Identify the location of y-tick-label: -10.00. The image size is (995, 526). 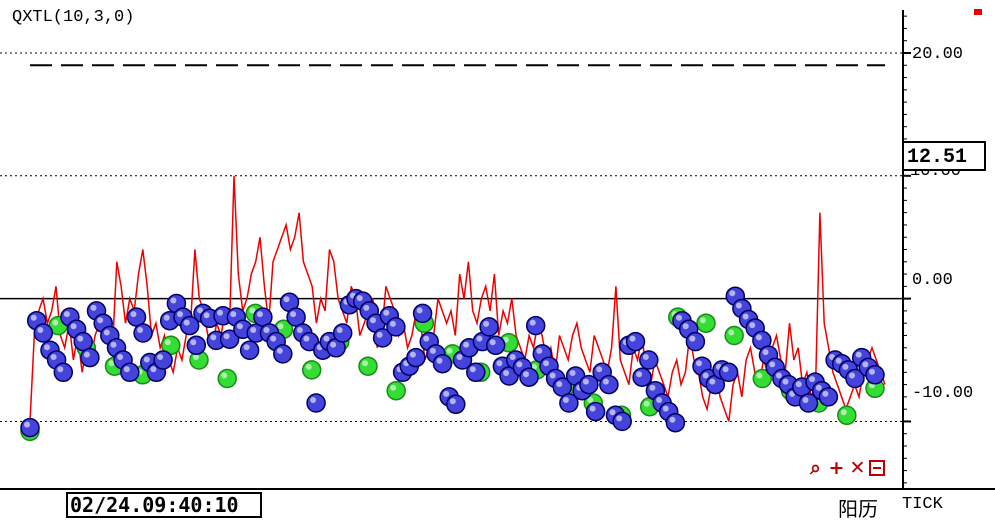
(943, 393).